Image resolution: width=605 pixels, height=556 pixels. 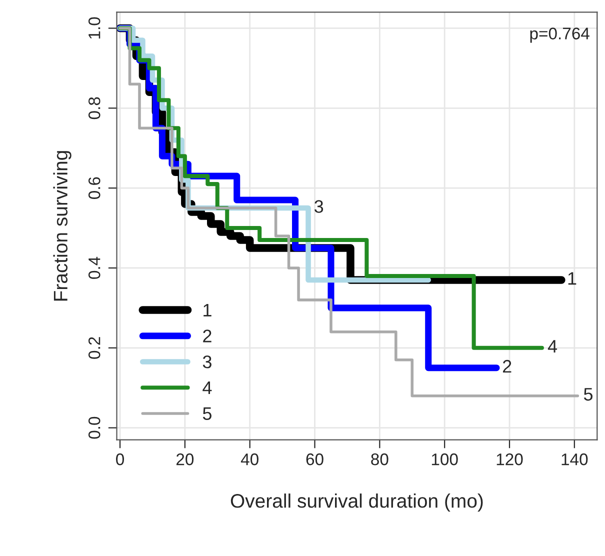 What do you see at coordinates (588, 394) in the screenshot?
I see `annotation: 5` at bounding box center [588, 394].